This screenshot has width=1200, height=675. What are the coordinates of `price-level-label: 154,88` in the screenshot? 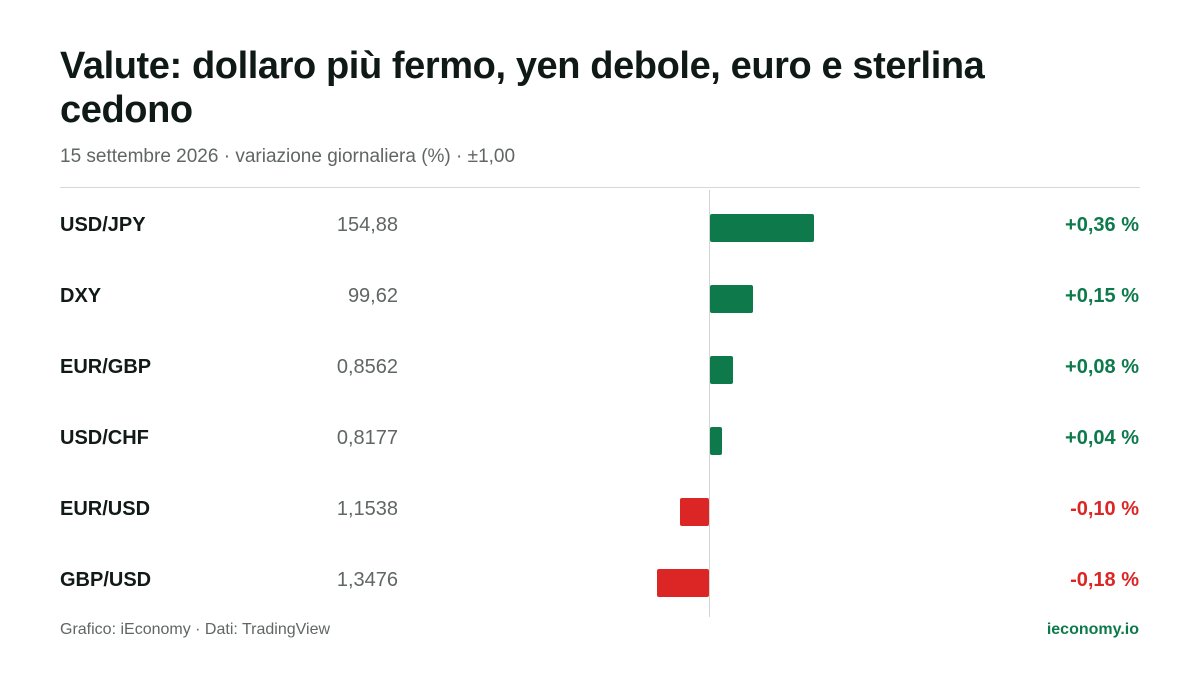 It's located at (367, 225).